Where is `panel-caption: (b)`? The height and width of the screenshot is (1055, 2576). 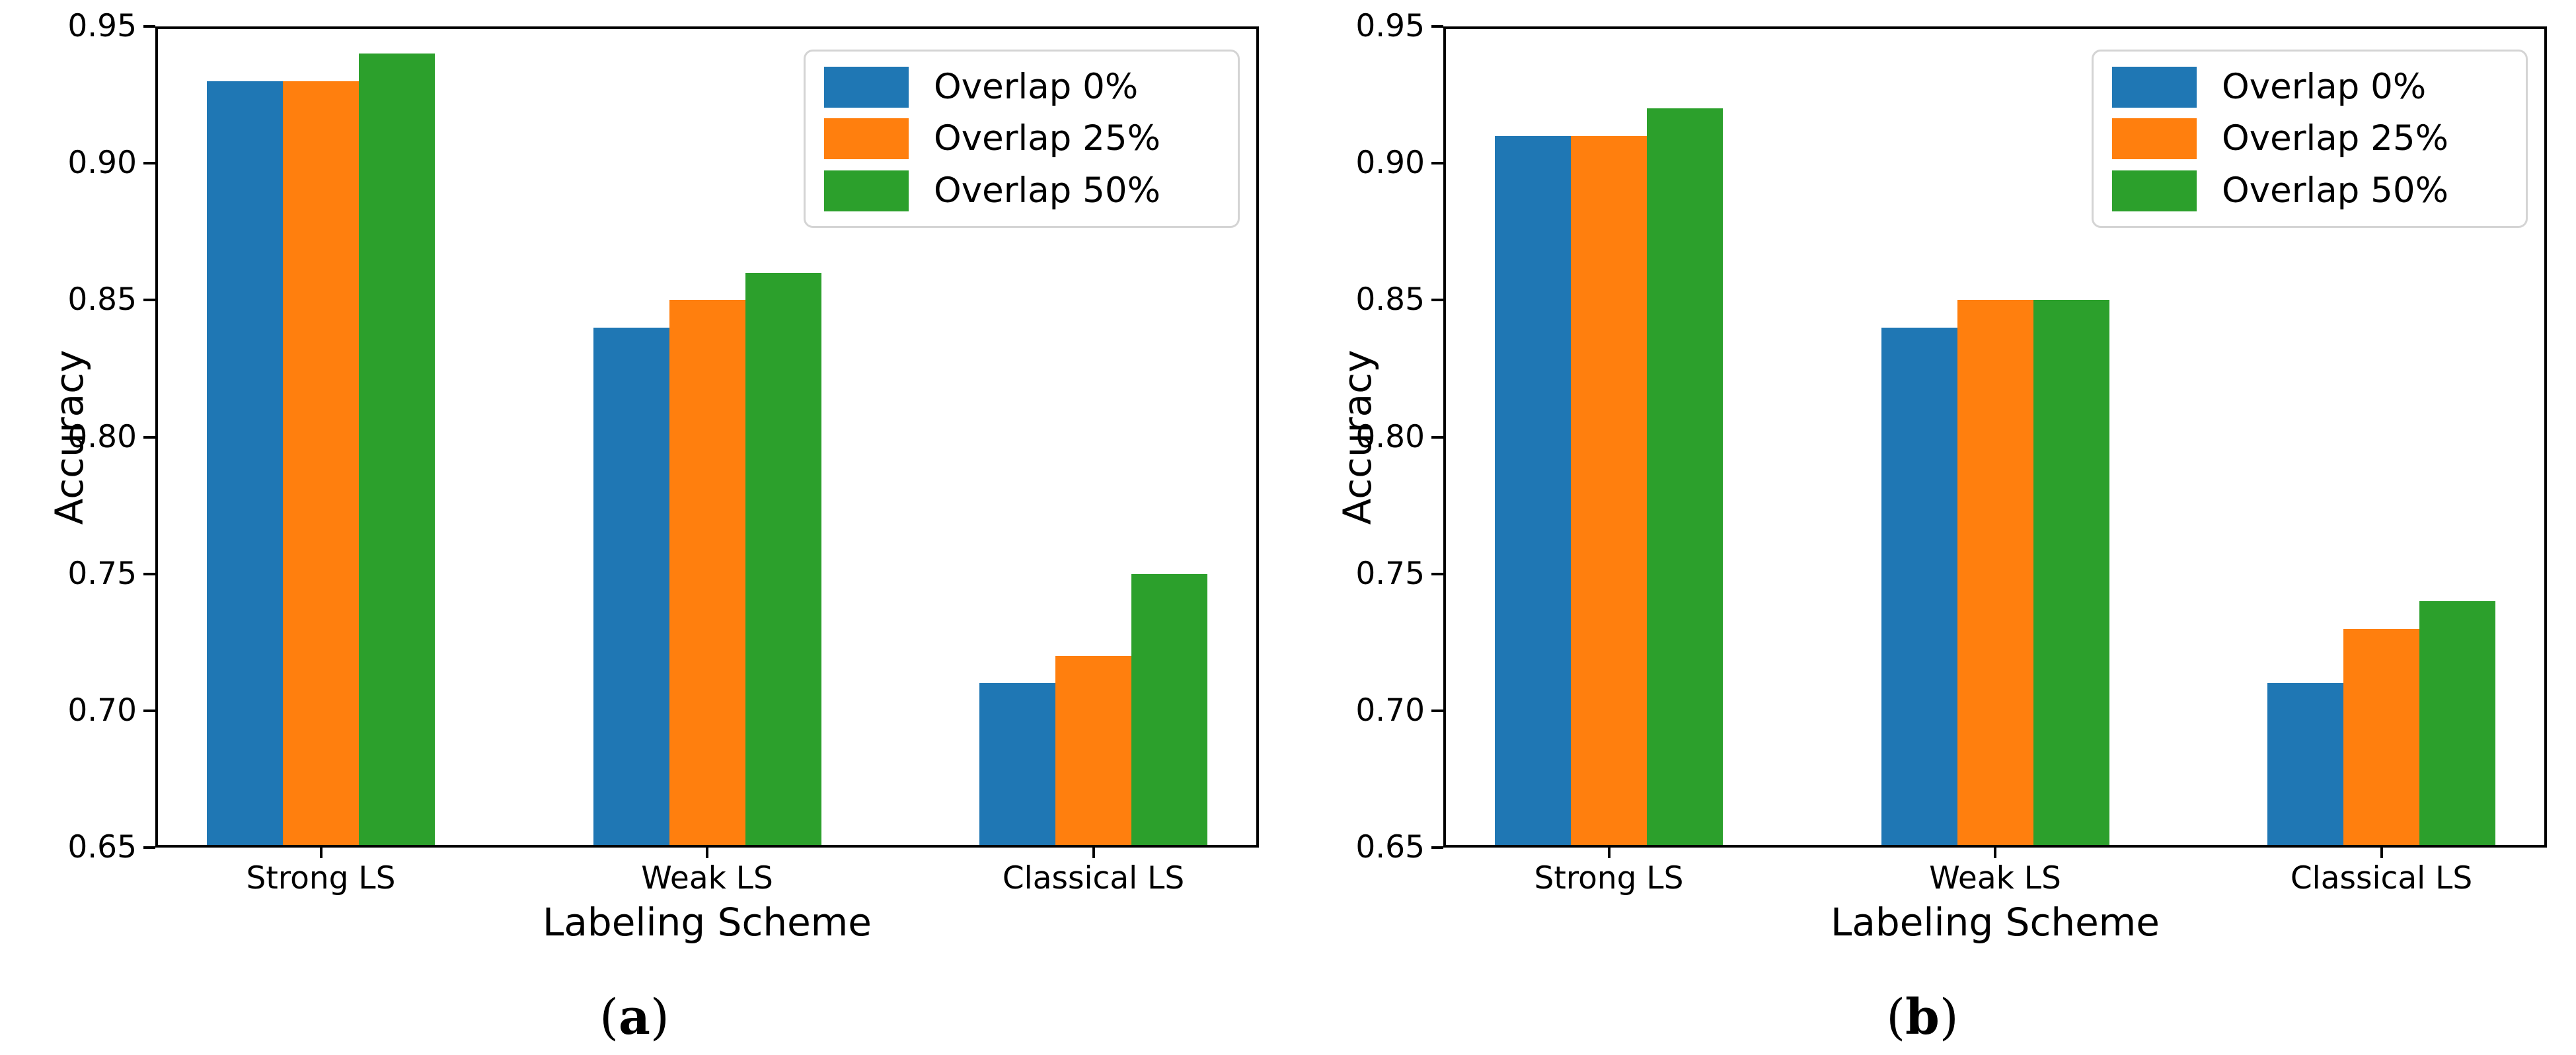
panel-caption: (b) is located at coordinates (1923, 1017).